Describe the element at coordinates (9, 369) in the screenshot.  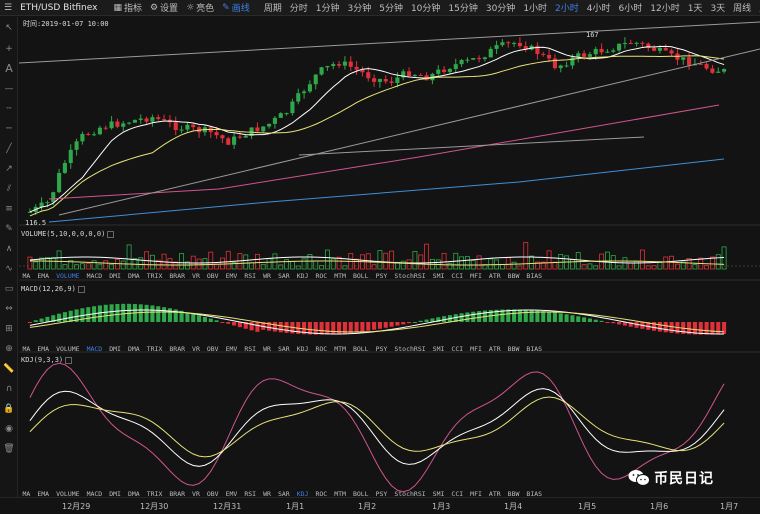
I see `ruler-icon: 📏` at that location.